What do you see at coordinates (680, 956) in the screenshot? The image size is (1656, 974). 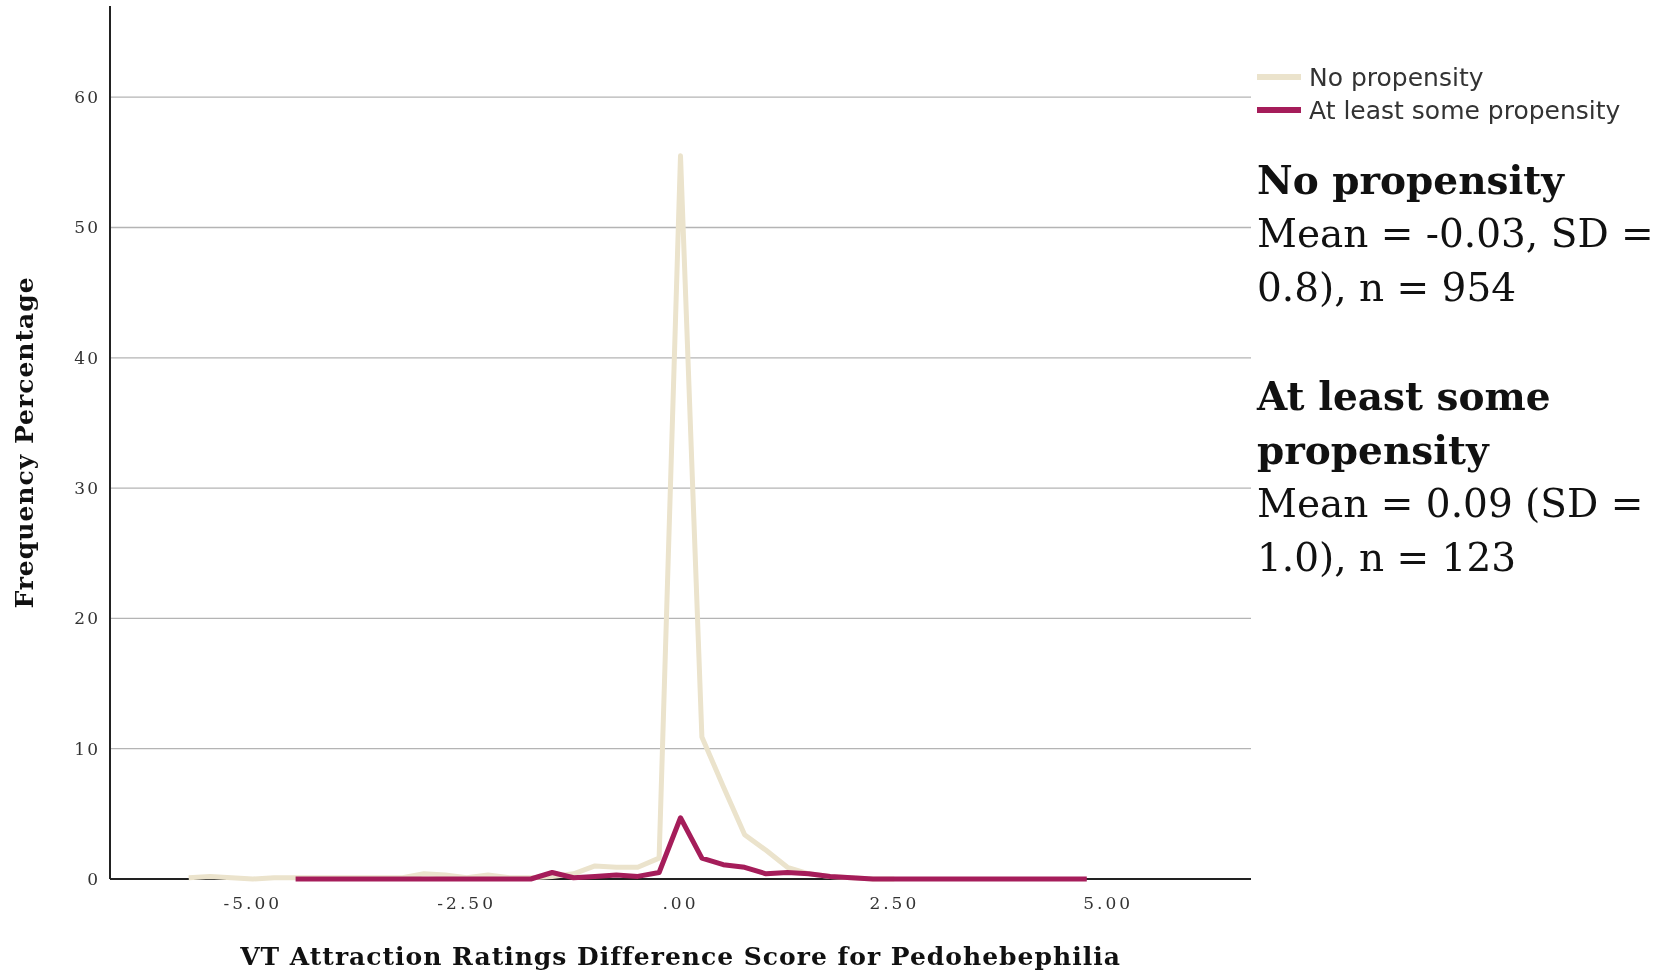 I see `x-axis-title: VT Attraction Ratings Difference Score for Pedohebephilia` at bounding box center [680, 956].